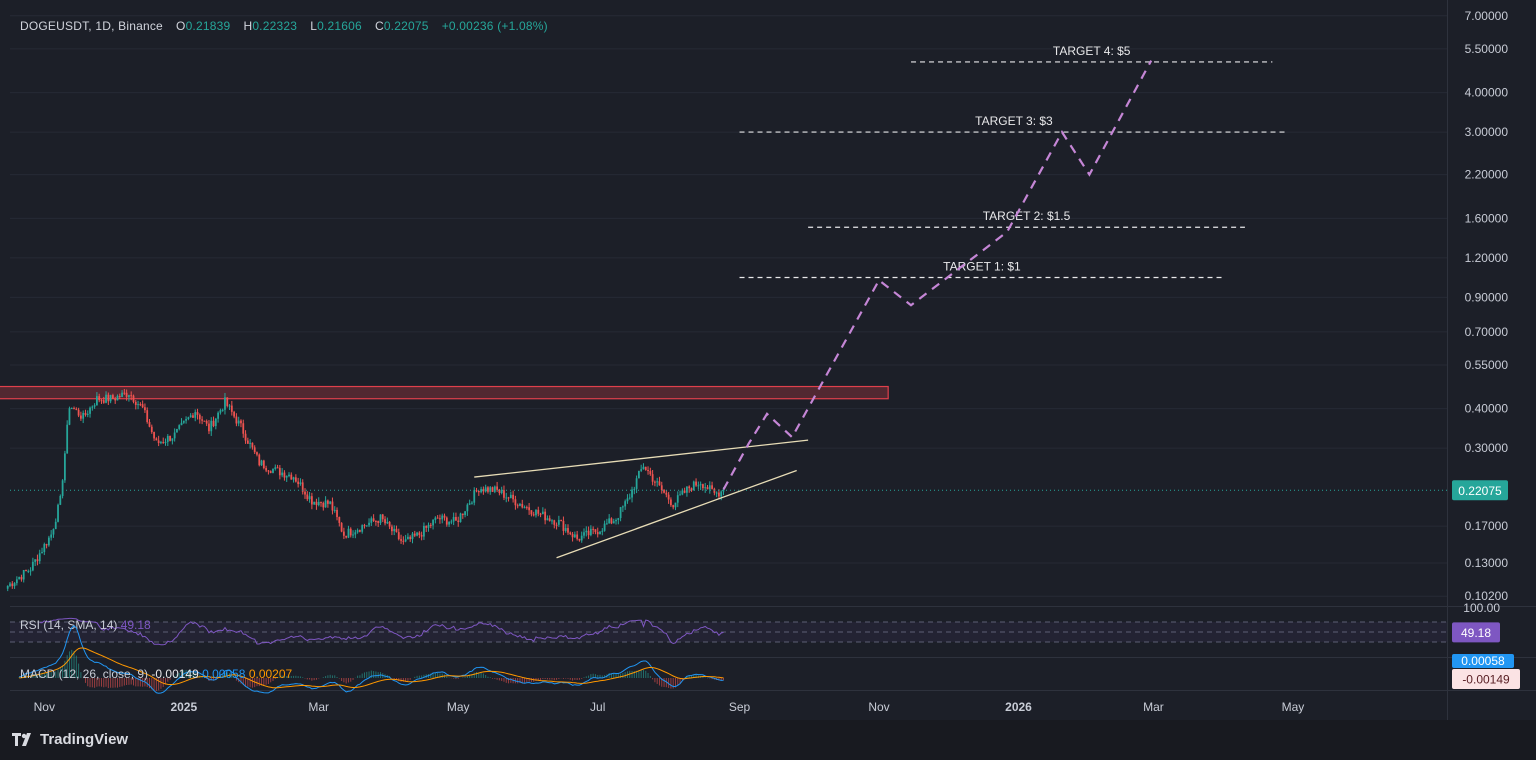  I want to click on price-tick-label: 2.20000, so click(1487, 175).